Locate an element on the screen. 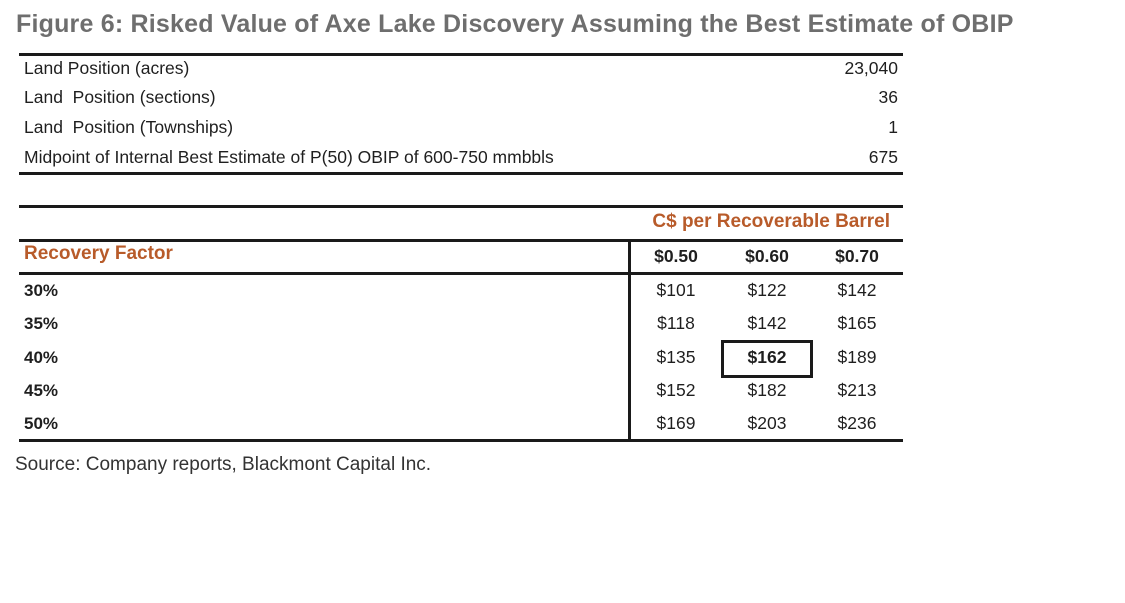 Image resolution: width=1125 pixels, height=603 pixels. value-table-bottom-rule is located at coordinates (461, 440).